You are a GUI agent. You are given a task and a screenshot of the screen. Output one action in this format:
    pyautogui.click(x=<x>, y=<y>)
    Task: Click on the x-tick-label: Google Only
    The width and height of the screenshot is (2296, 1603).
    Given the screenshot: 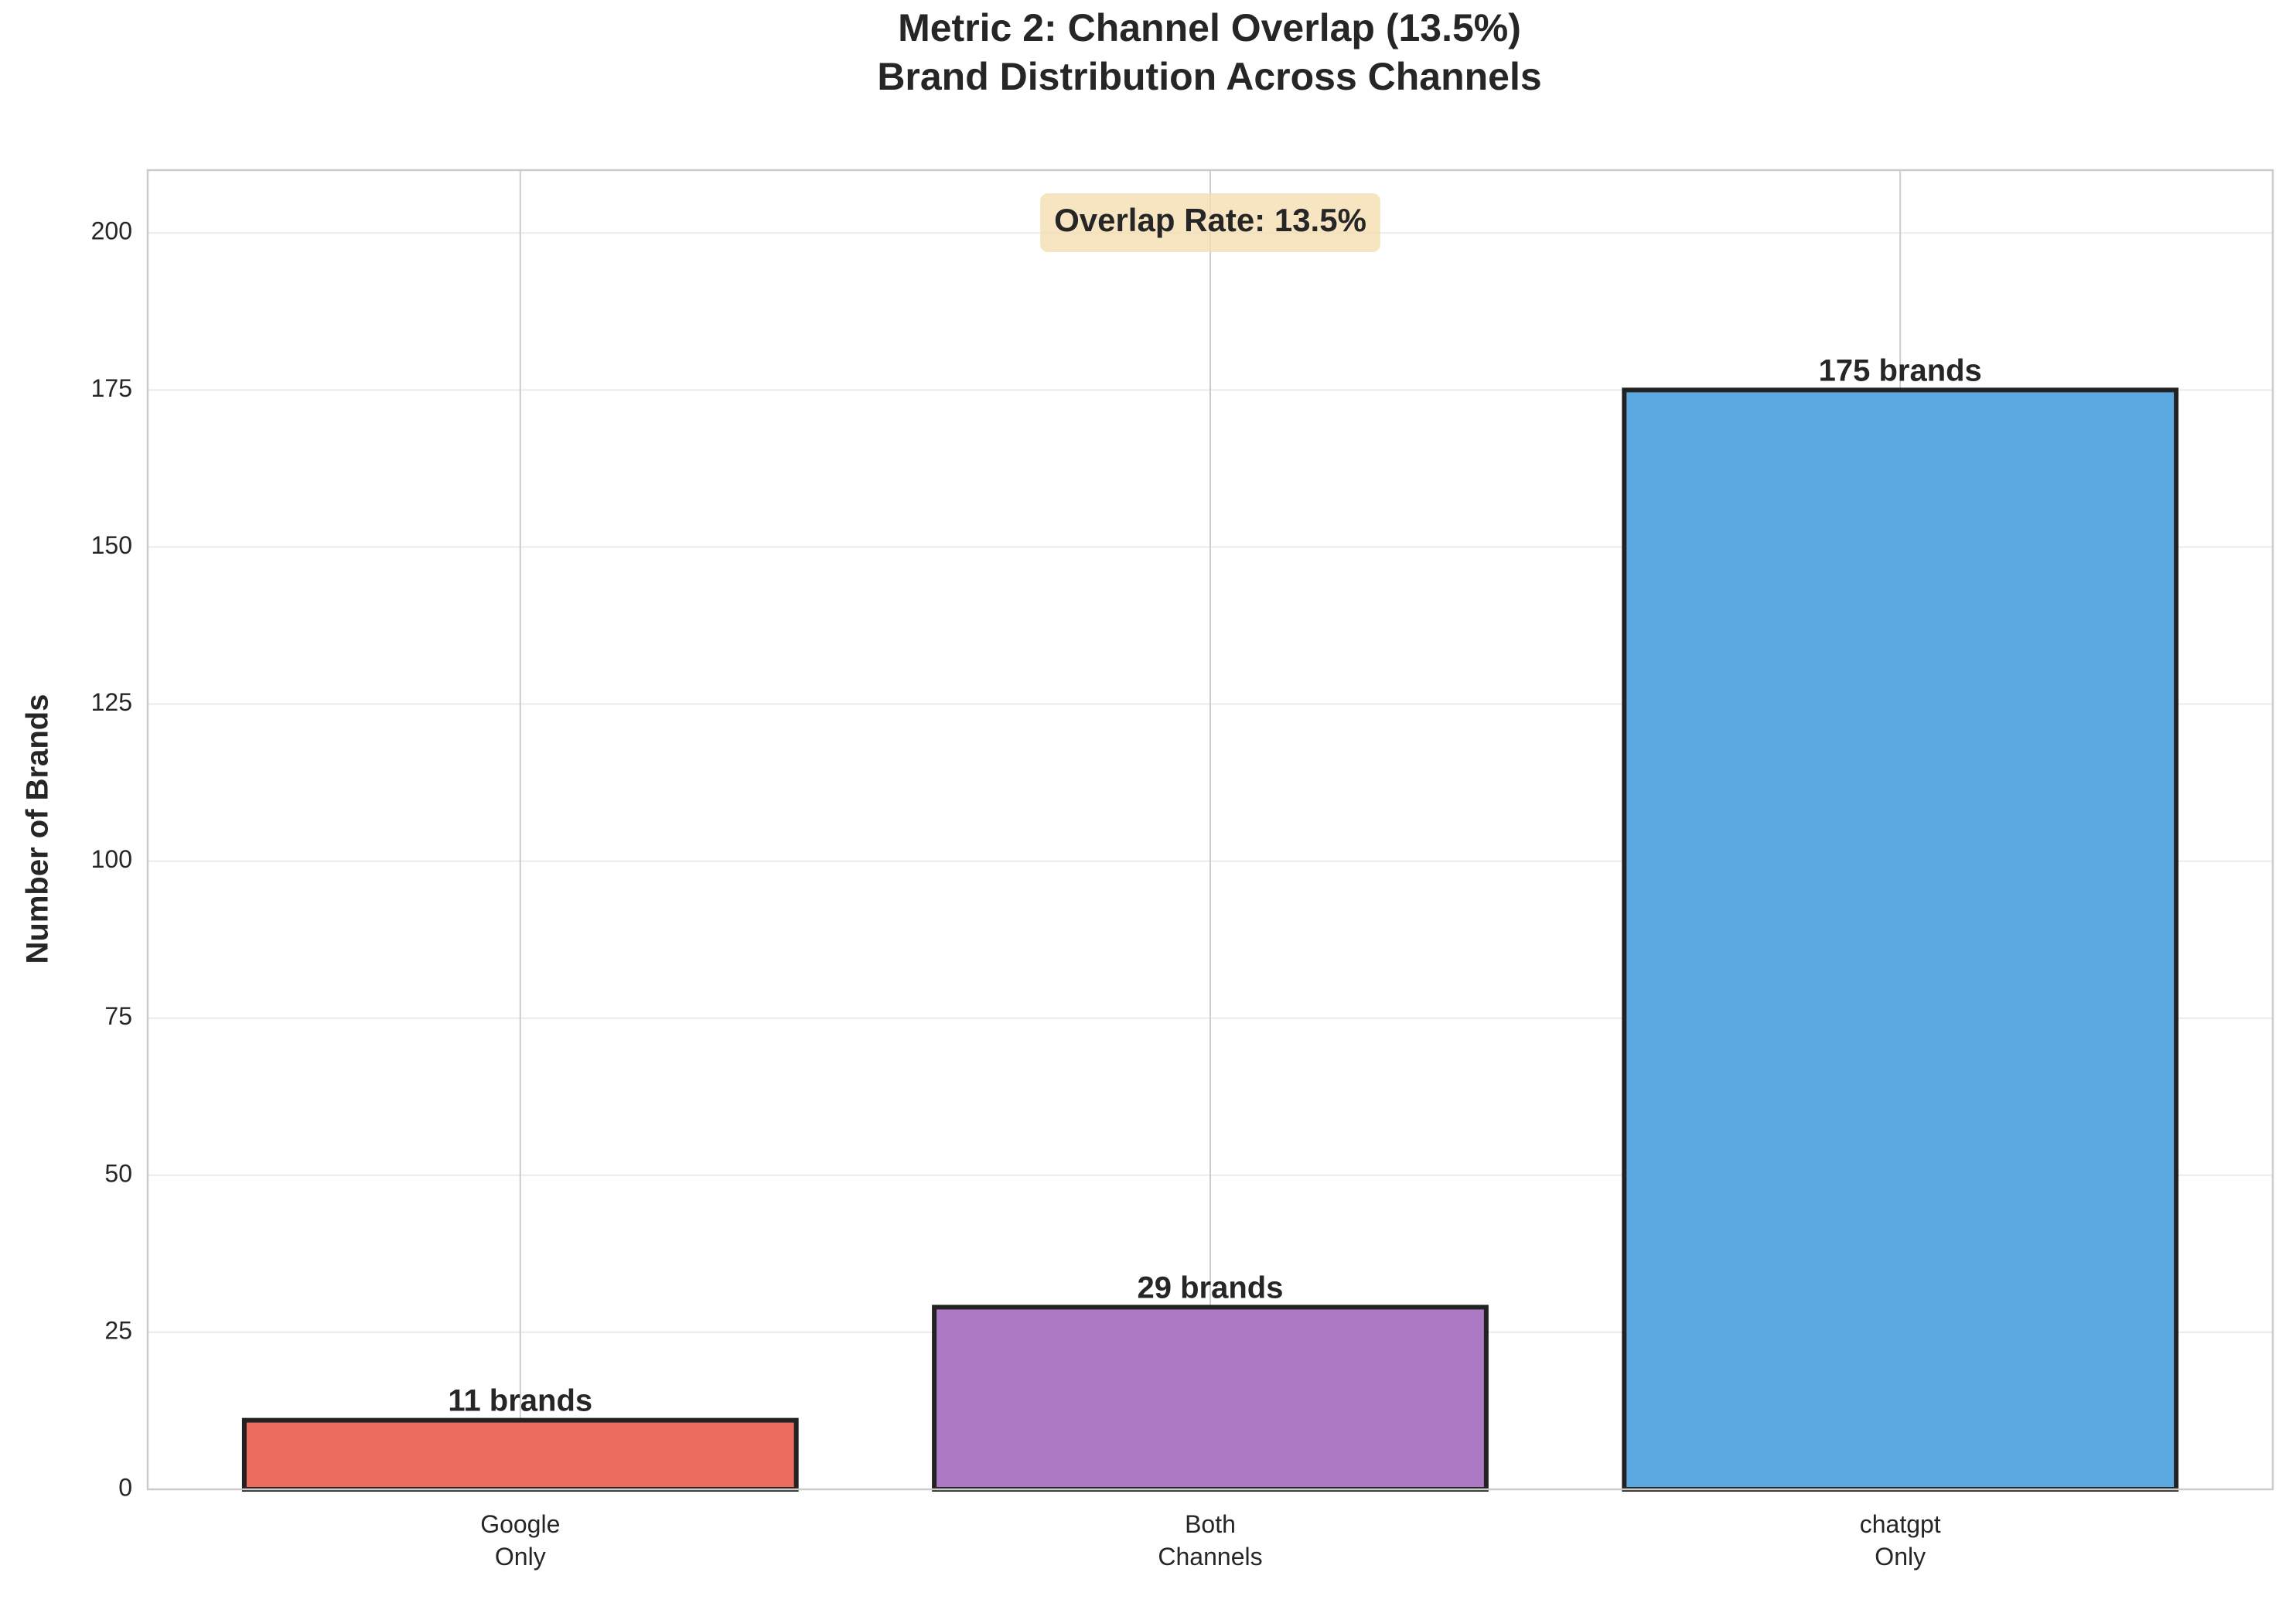 What is the action you would take?
    pyautogui.click(x=520, y=1540)
    